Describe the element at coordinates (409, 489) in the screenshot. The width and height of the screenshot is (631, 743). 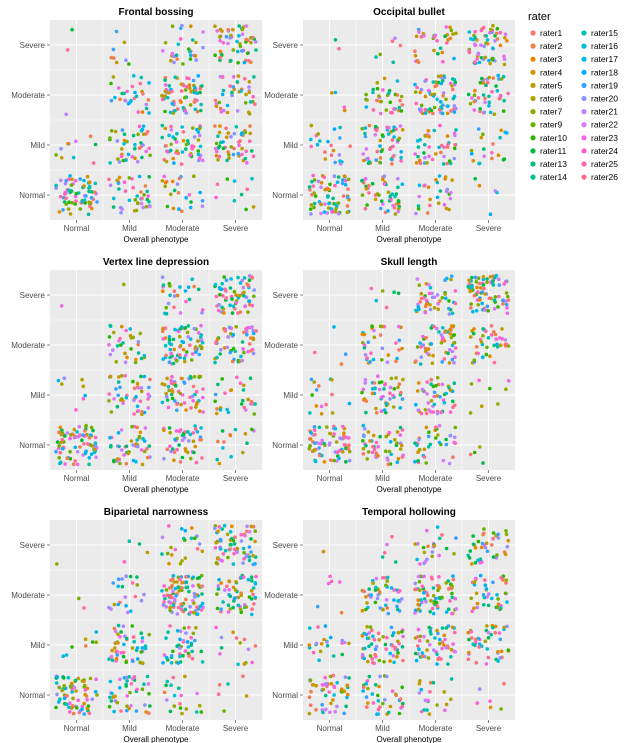
I see `x-axis-title: Overall phenotype` at that location.